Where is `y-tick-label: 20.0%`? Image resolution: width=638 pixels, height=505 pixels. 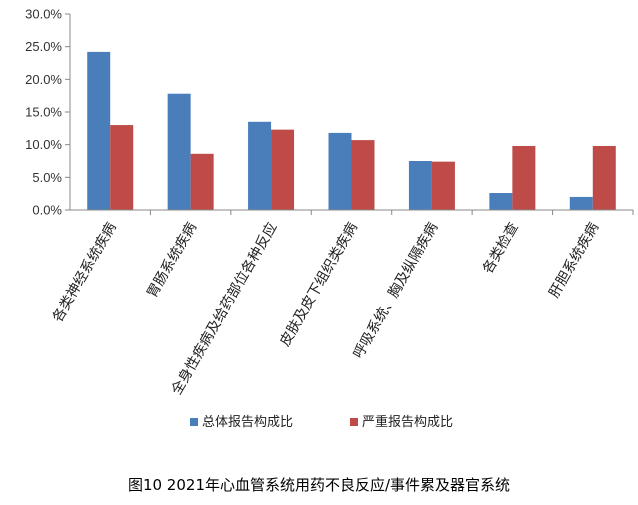
y-tick-label: 20.0% is located at coordinates (43, 79).